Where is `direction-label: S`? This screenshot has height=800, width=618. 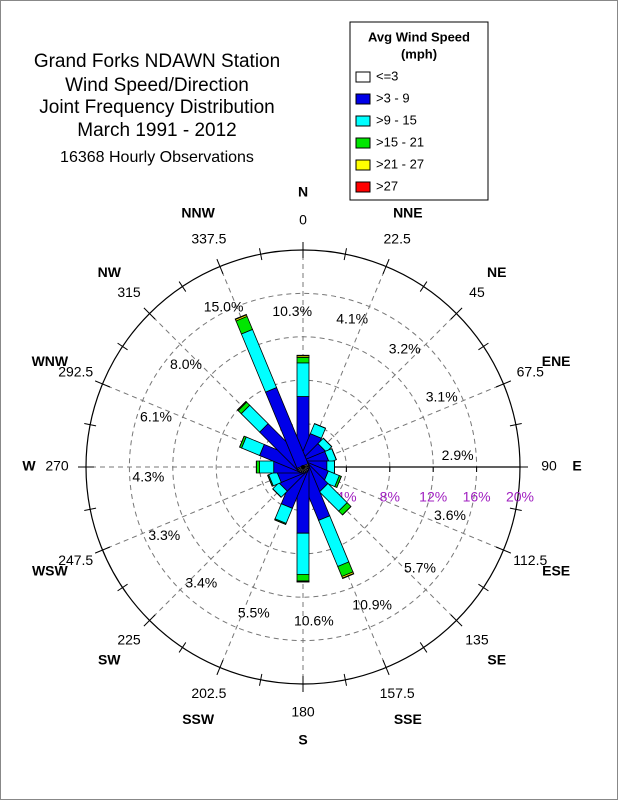 direction-label: S is located at coordinates (302, 740).